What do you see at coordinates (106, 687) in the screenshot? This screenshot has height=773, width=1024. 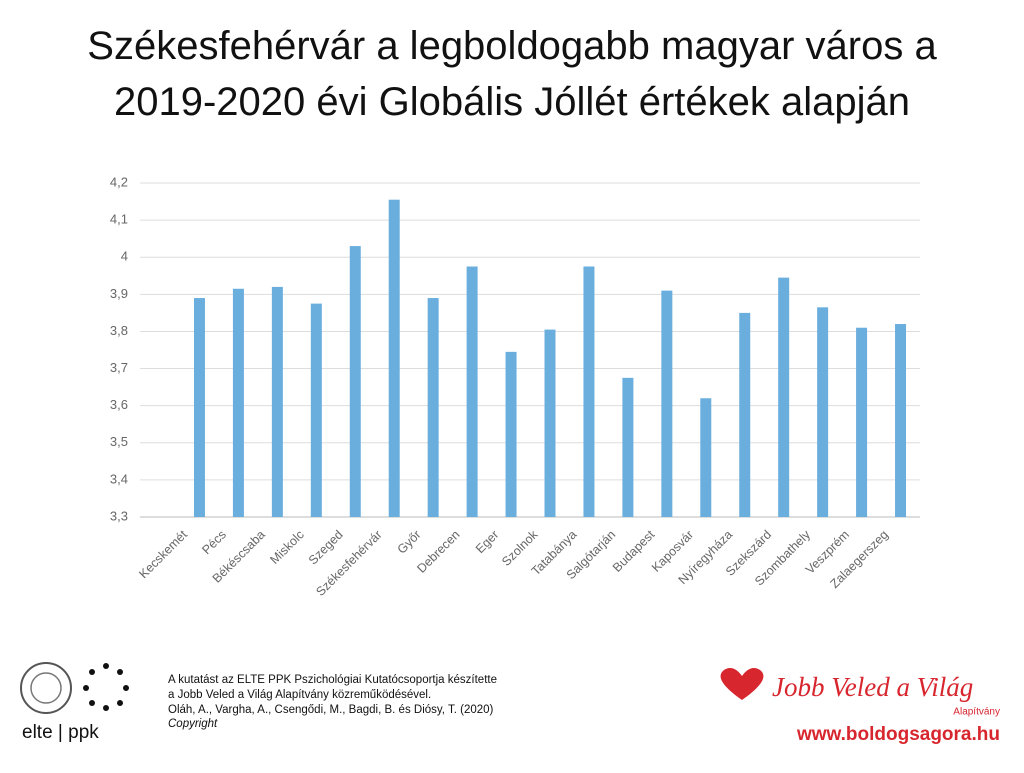 I see `ppk-dots` at bounding box center [106, 687].